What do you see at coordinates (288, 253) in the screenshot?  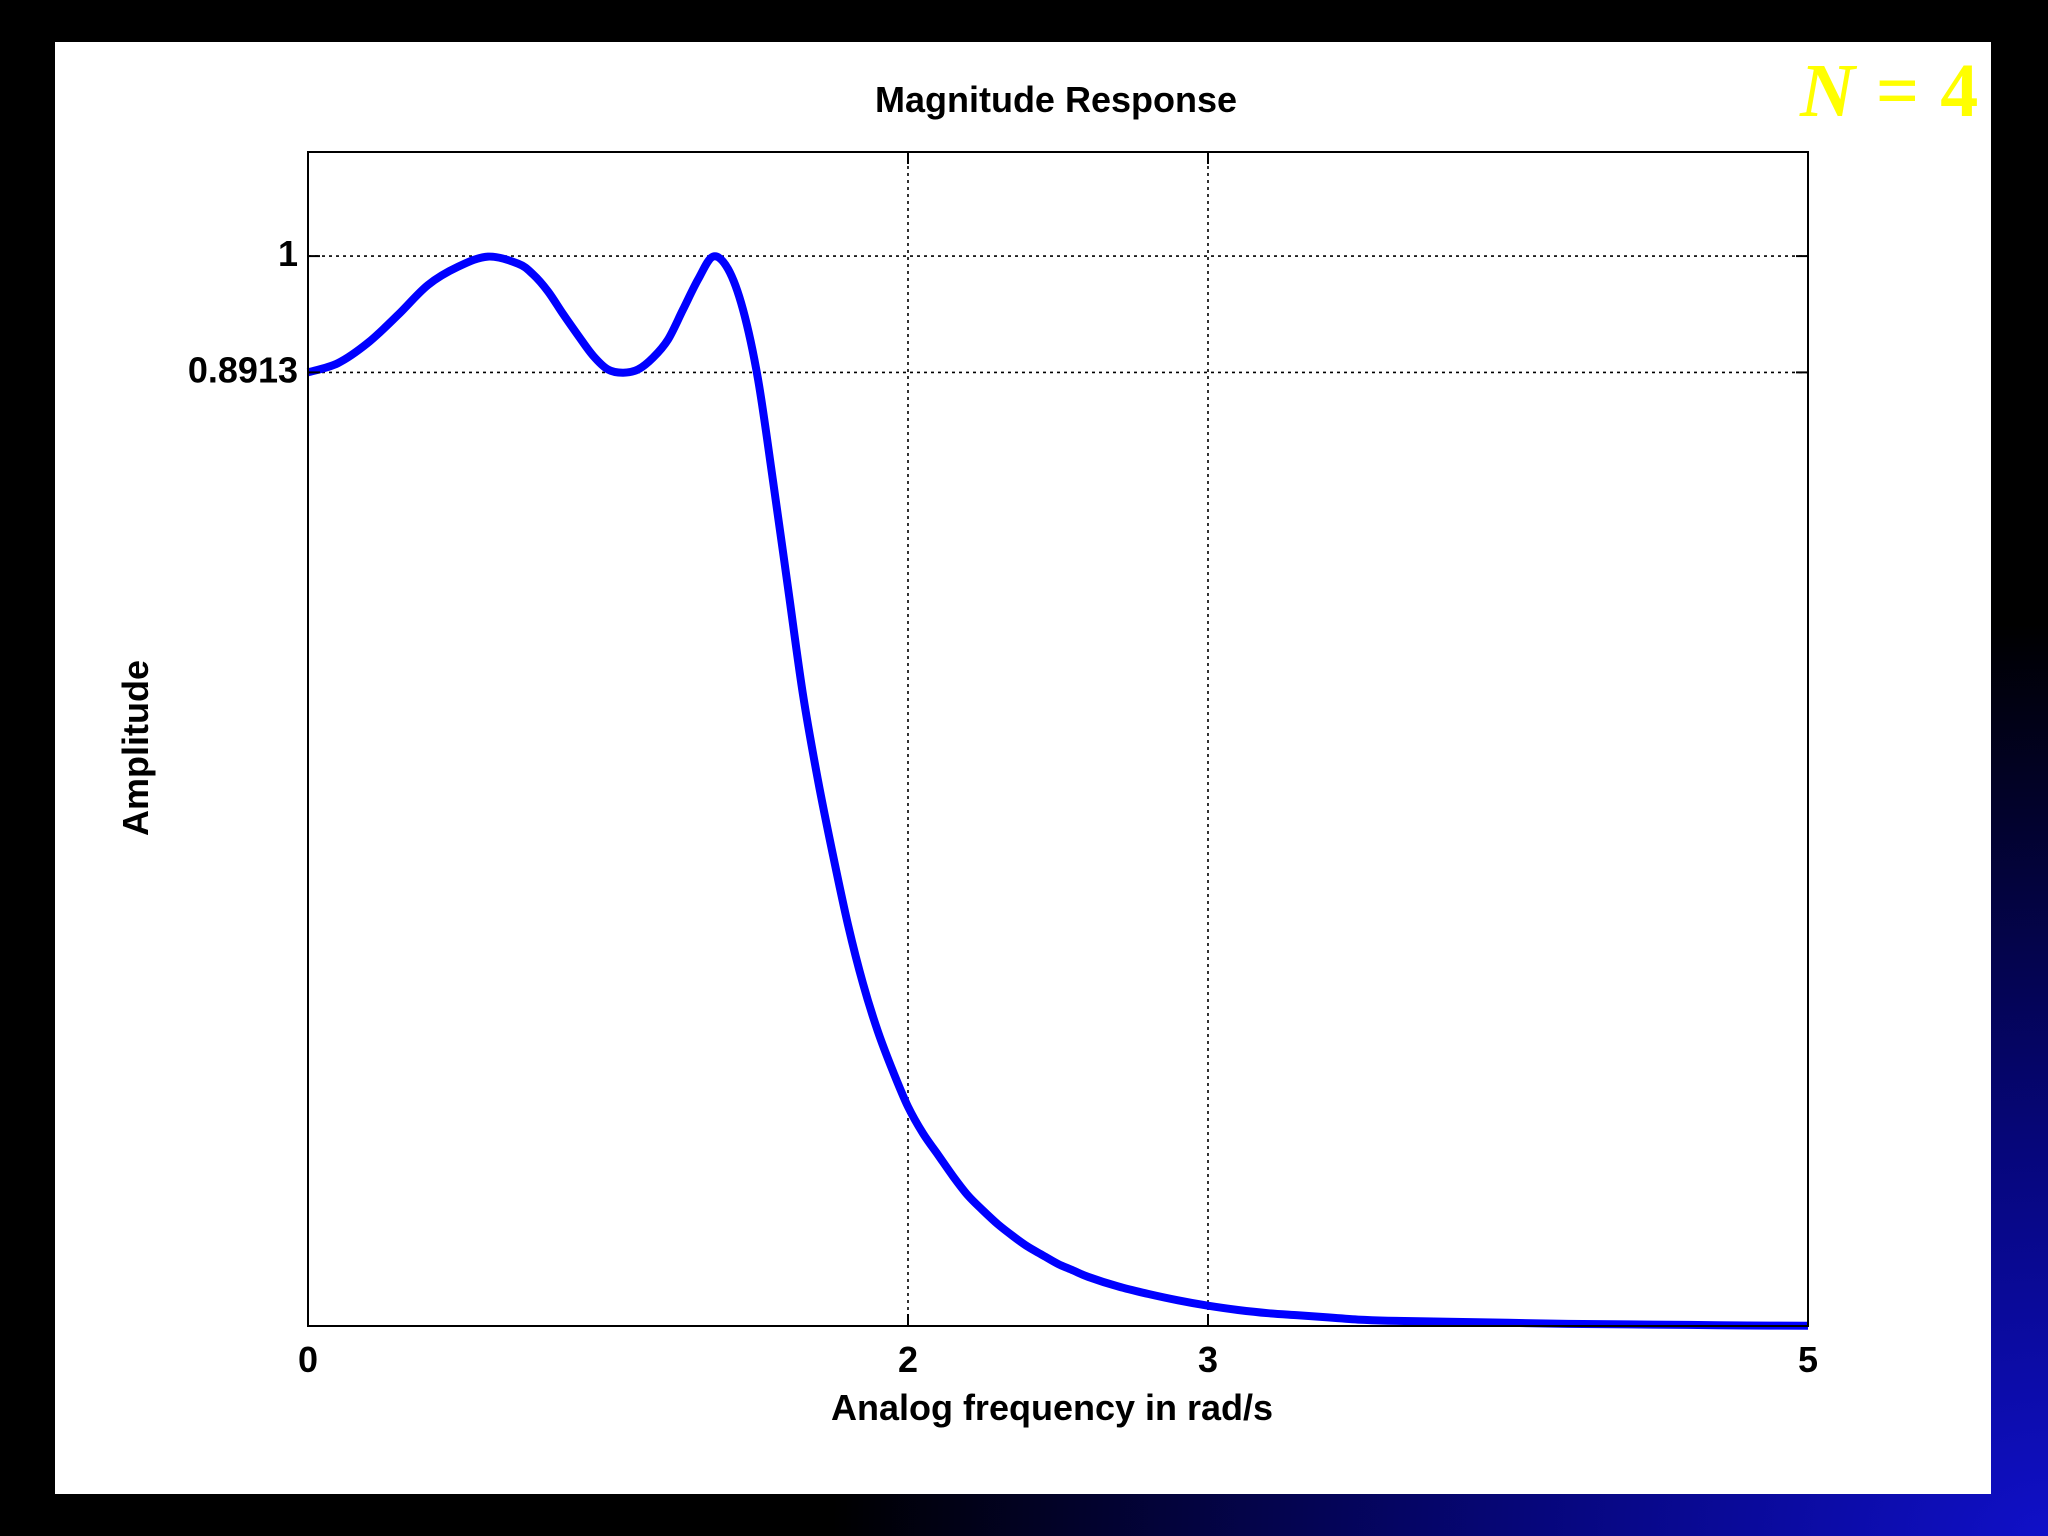 I see `y-tick-label-1: 1` at bounding box center [288, 253].